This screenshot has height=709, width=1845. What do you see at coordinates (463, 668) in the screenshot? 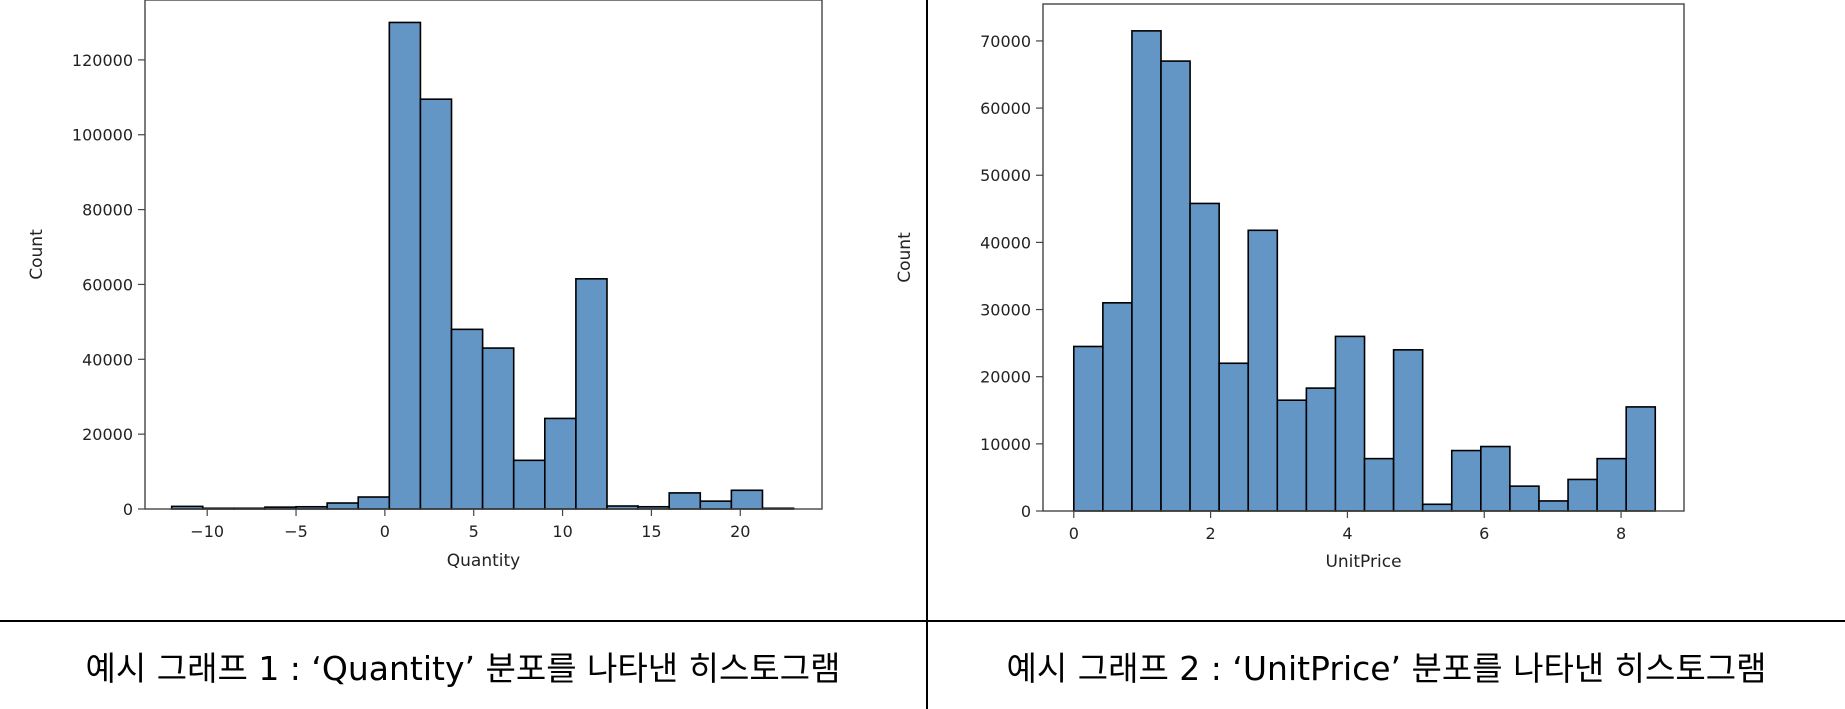
I see `caption-quantity: 예시 그래프 1 : ‘Quantity’ 분포를 나타낸 히스토그램` at bounding box center [463, 668].